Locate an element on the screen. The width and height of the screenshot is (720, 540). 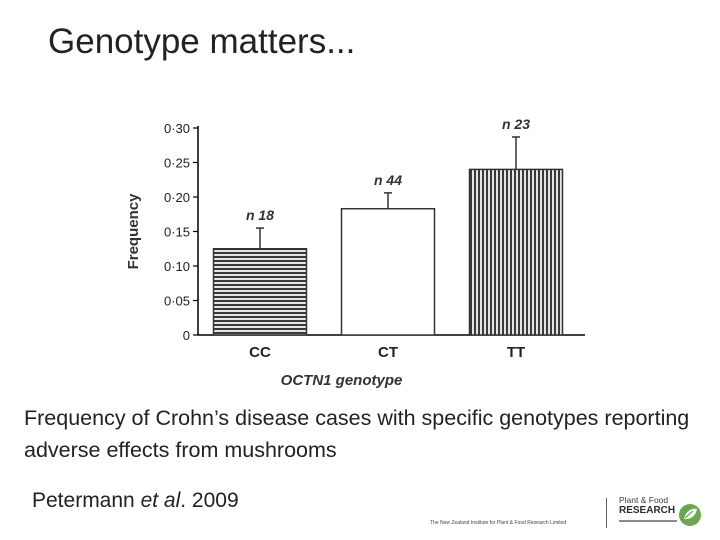
citation-author: Petermann is located at coordinates (86, 500).